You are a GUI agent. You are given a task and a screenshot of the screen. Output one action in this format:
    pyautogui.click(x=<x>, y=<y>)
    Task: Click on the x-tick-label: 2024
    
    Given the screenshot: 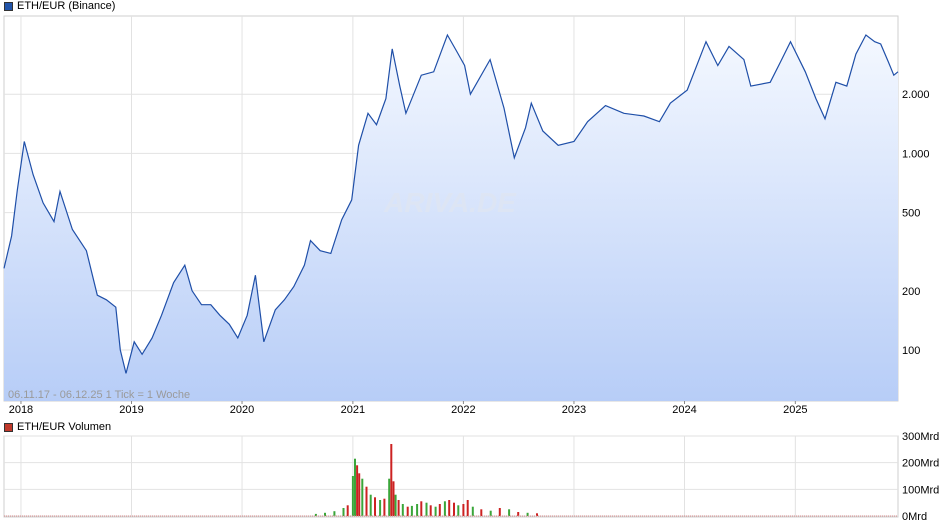 What is the action you would take?
    pyautogui.click(x=684, y=410)
    